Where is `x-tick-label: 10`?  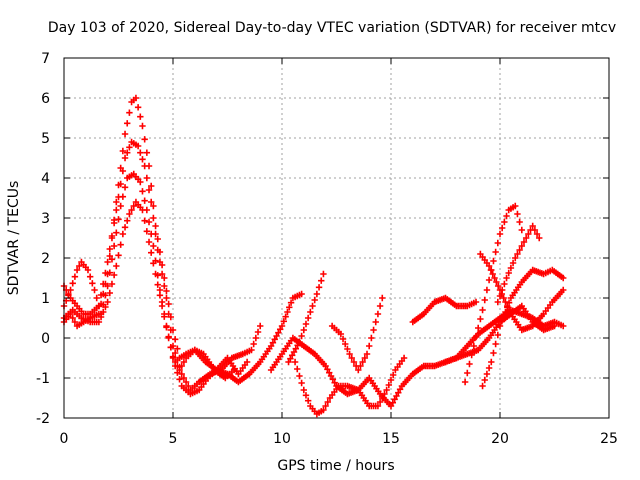
x-tick-label: 10 is located at coordinates (282, 439).